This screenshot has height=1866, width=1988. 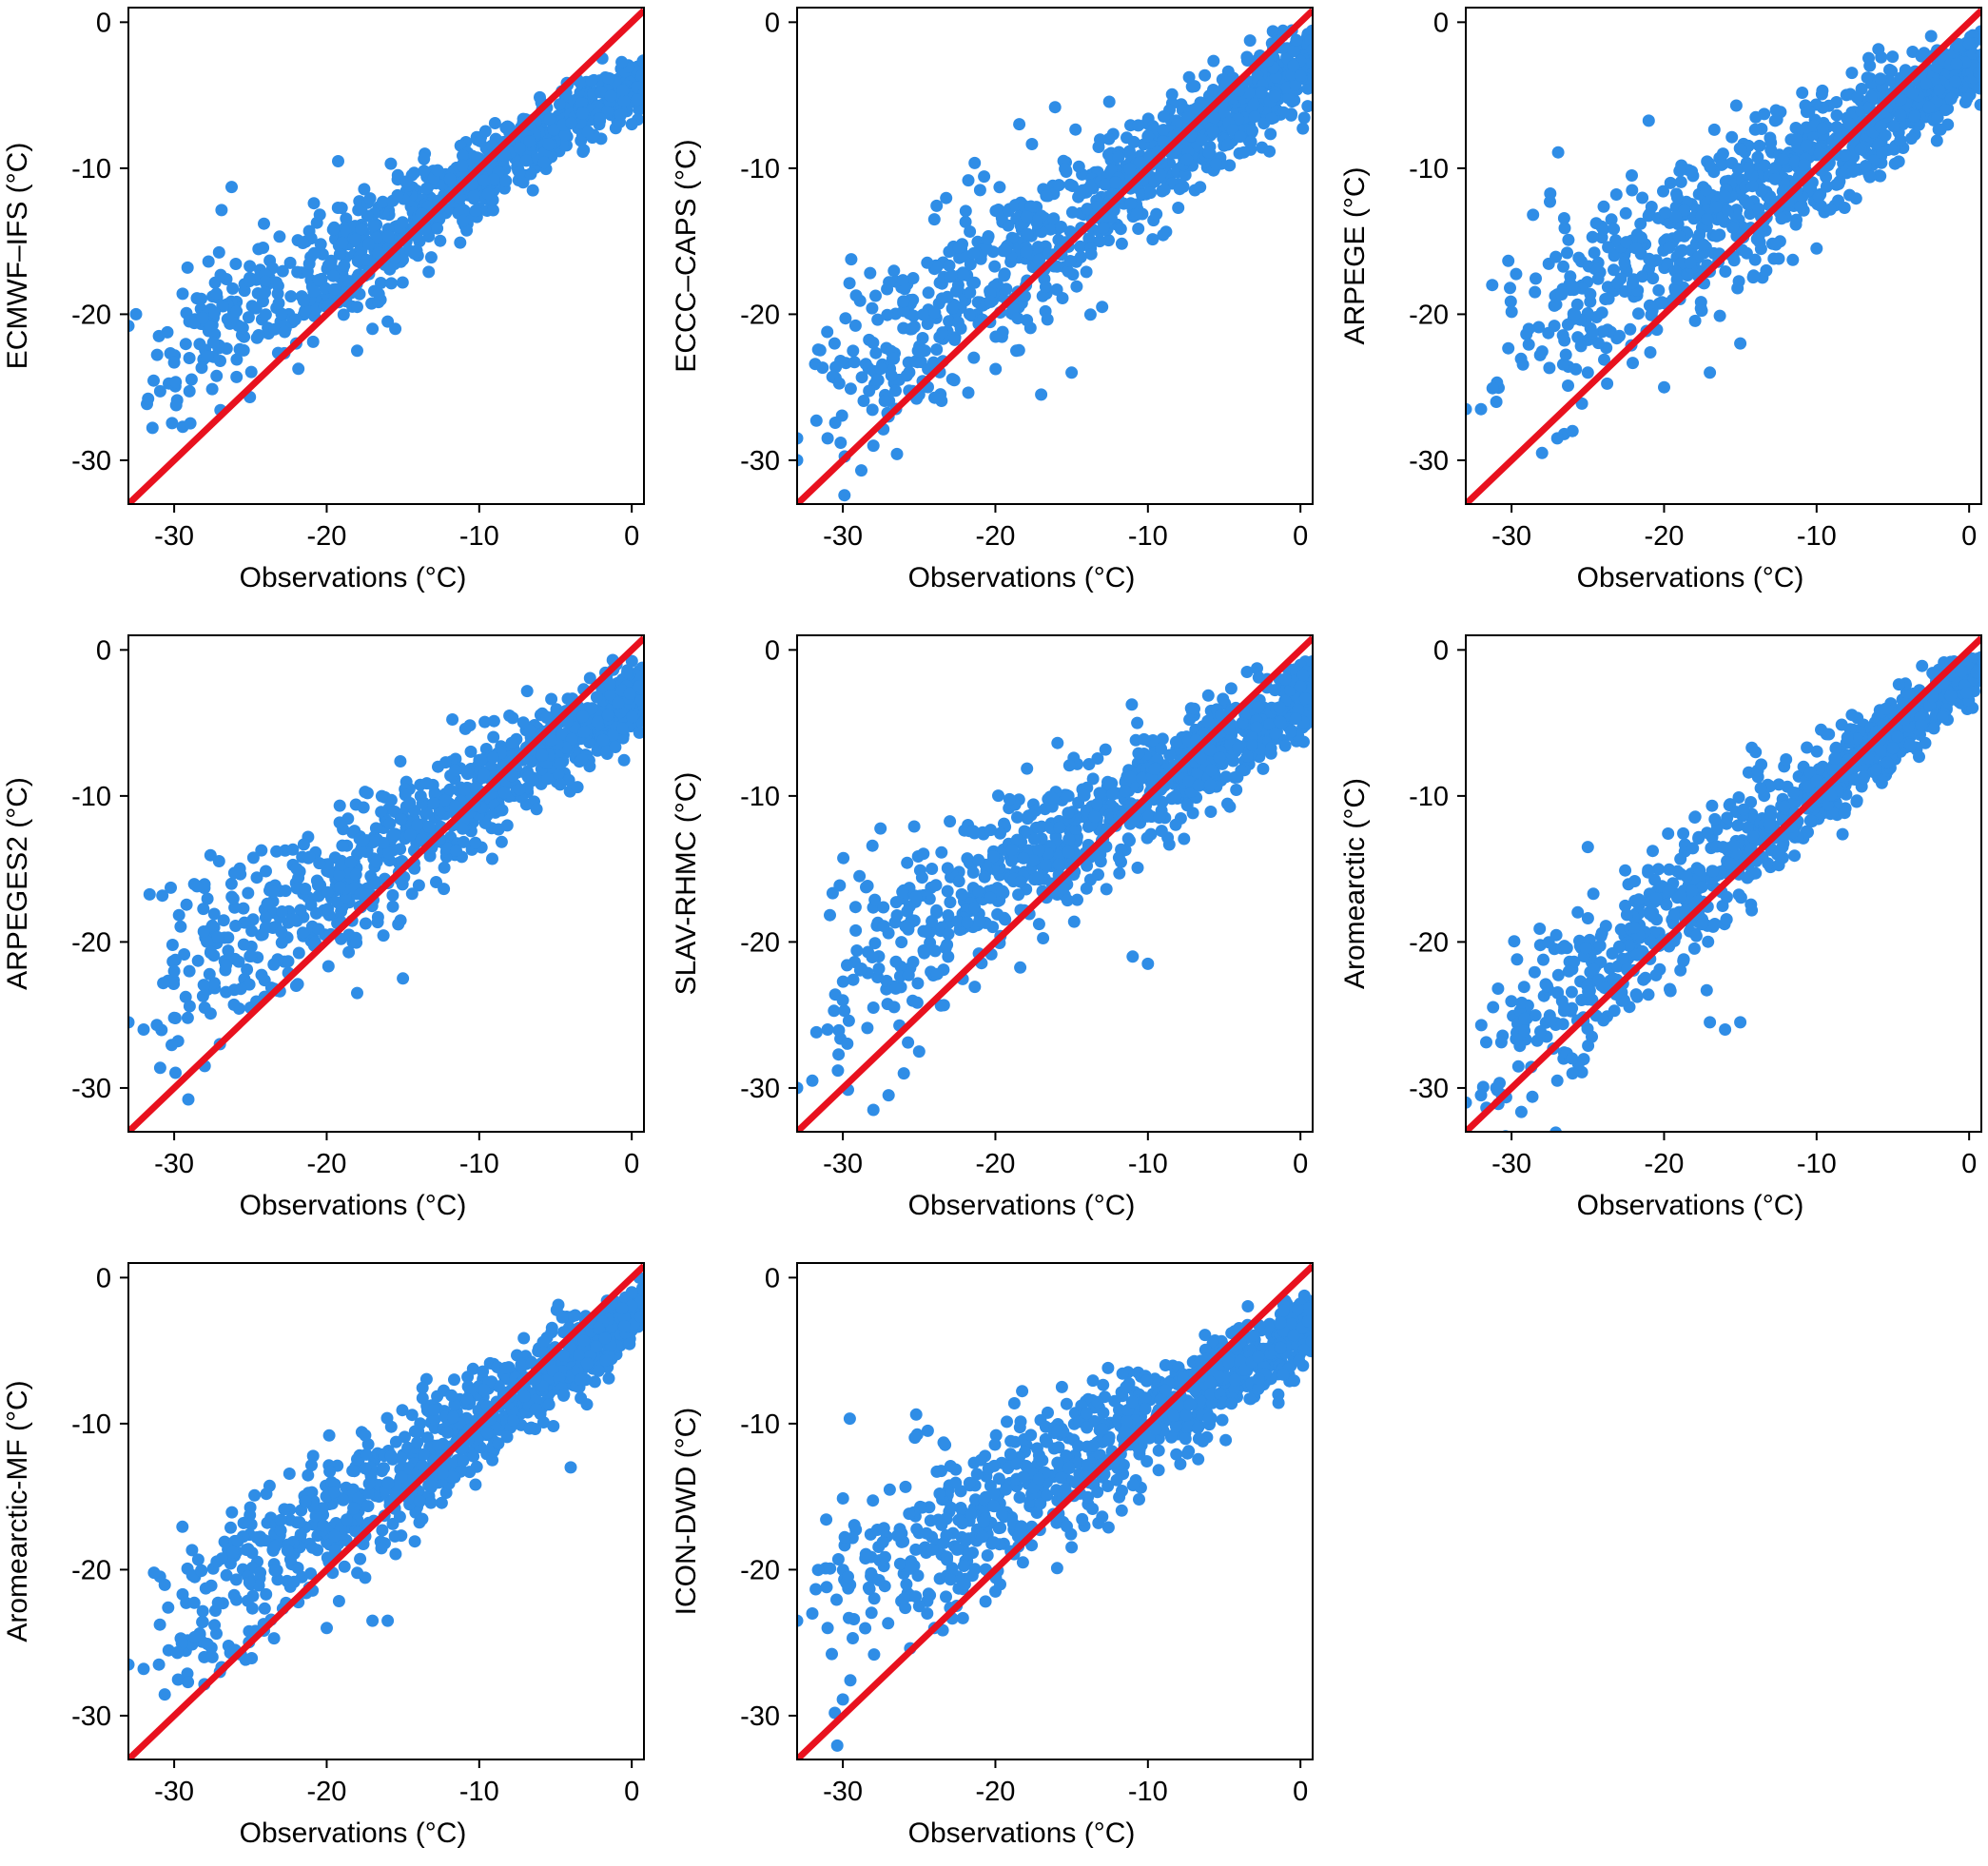 I want to click on x-axis-title: Observations (°C), so click(x=1022, y=577).